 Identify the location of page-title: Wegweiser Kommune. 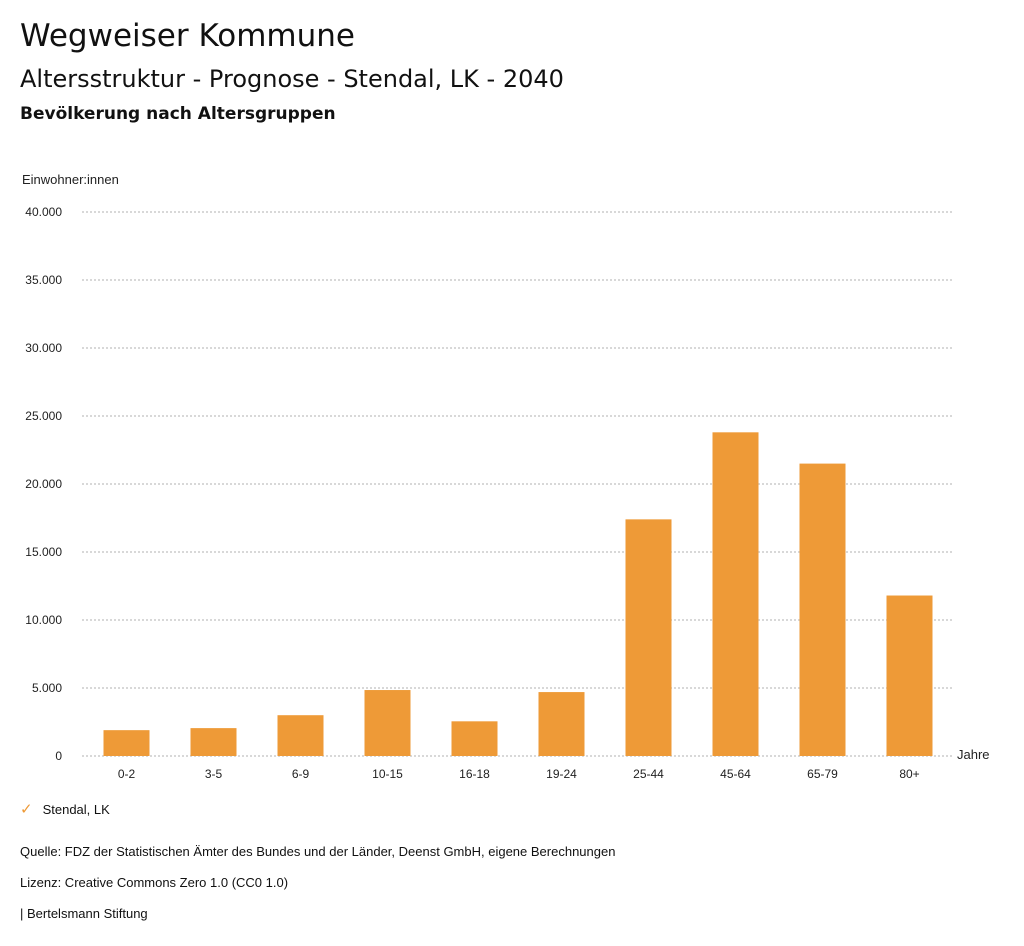
(187, 36).